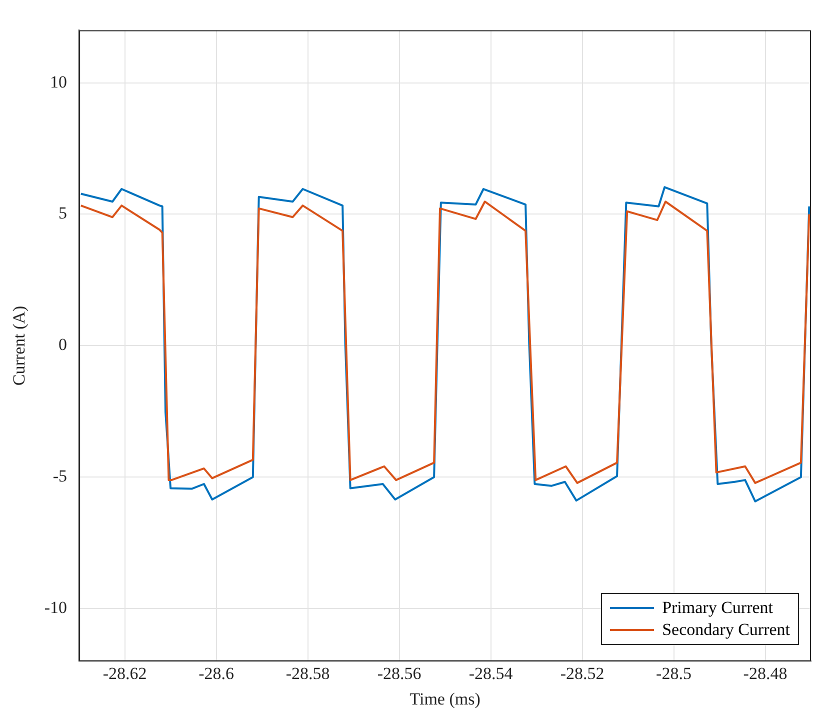 The image size is (821, 712). What do you see at coordinates (56, 608) in the screenshot?
I see `y-tick-label: -10` at bounding box center [56, 608].